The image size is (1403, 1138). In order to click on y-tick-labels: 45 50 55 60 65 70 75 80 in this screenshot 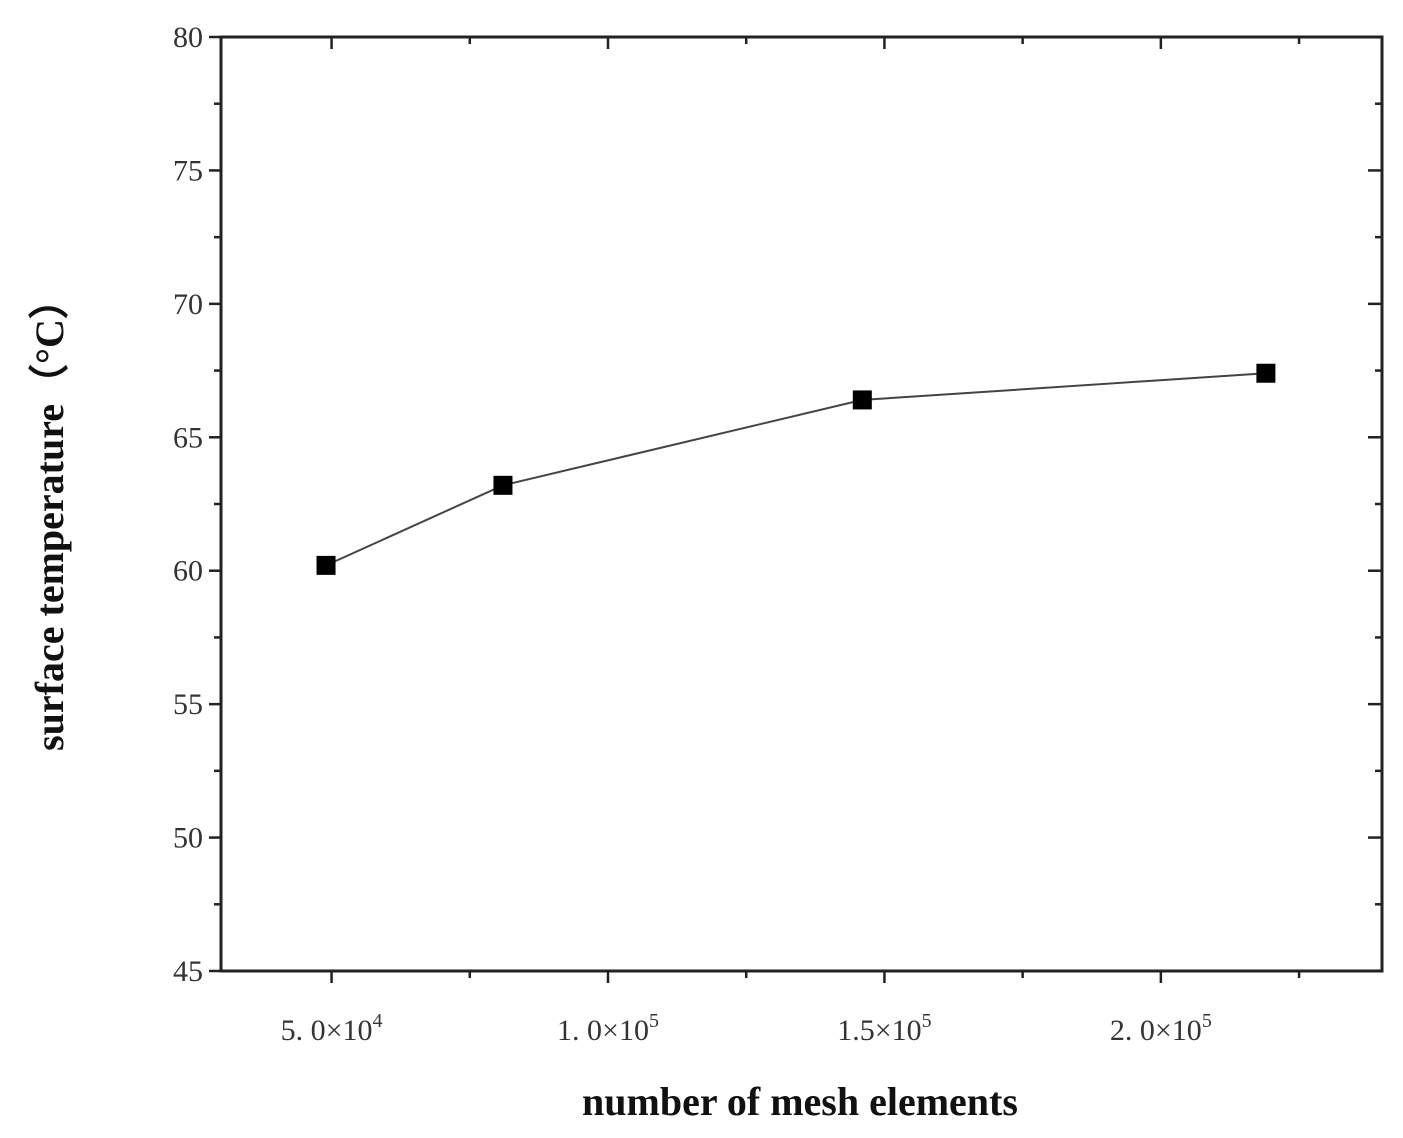, I will do `click(188, 504)`.